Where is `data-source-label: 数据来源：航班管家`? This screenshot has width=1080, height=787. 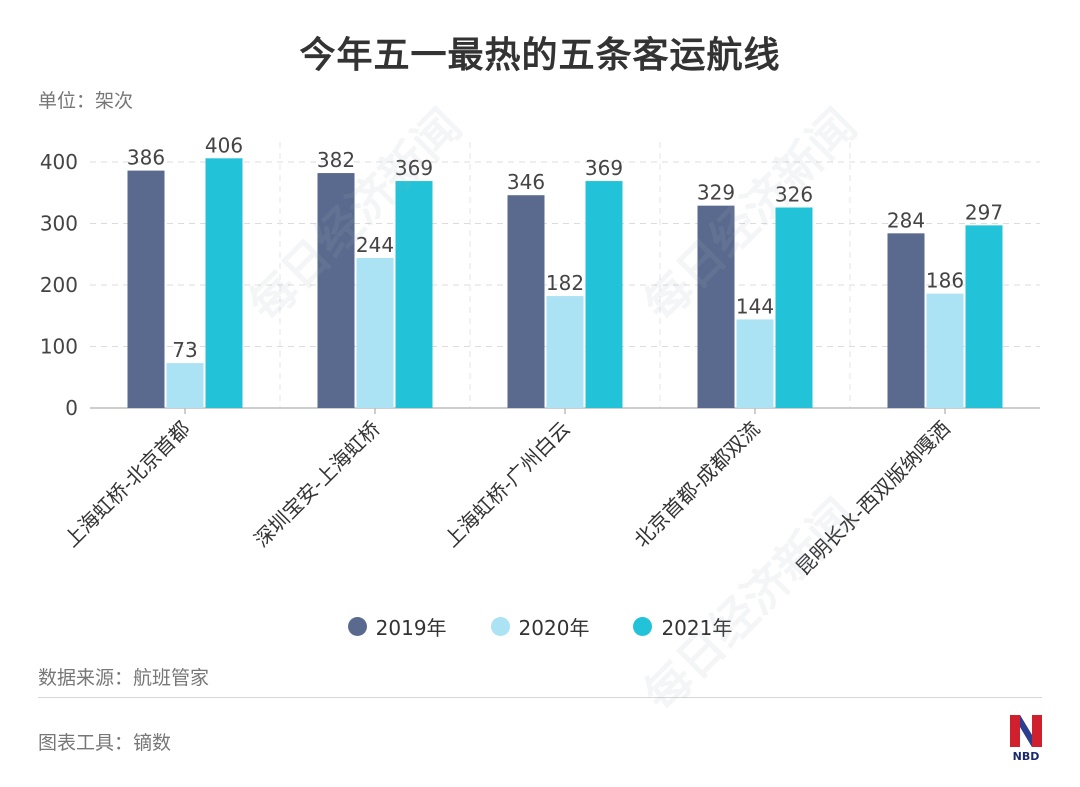
data-source-label: 数据来源：航班管家 is located at coordinates (124, 678).